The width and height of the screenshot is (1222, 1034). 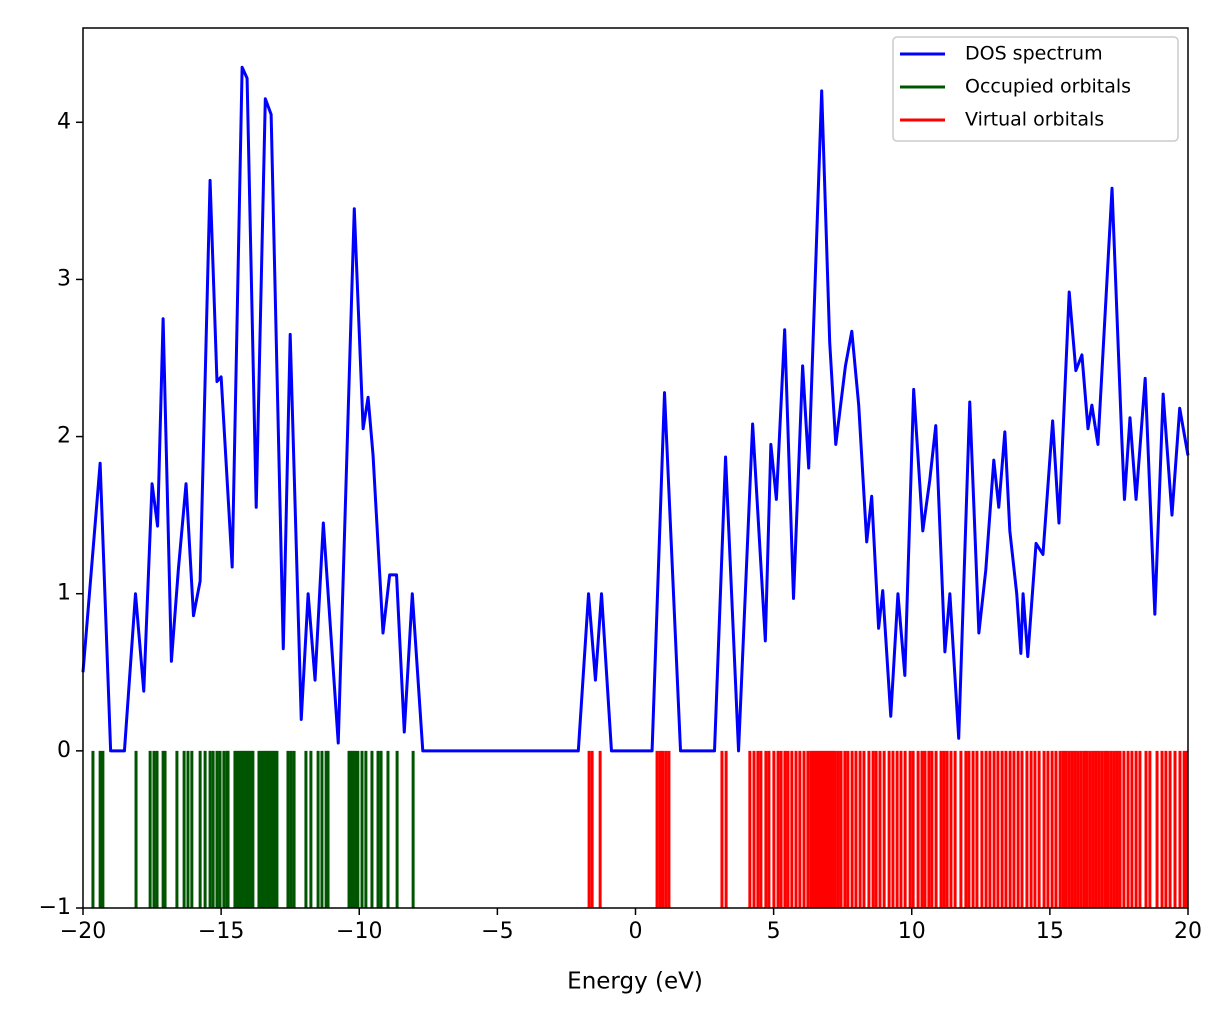 What do you see at coordinates (55, 907) in the screenshot?
I see `y-tick-label: −1` at bounding box center [55, 907].